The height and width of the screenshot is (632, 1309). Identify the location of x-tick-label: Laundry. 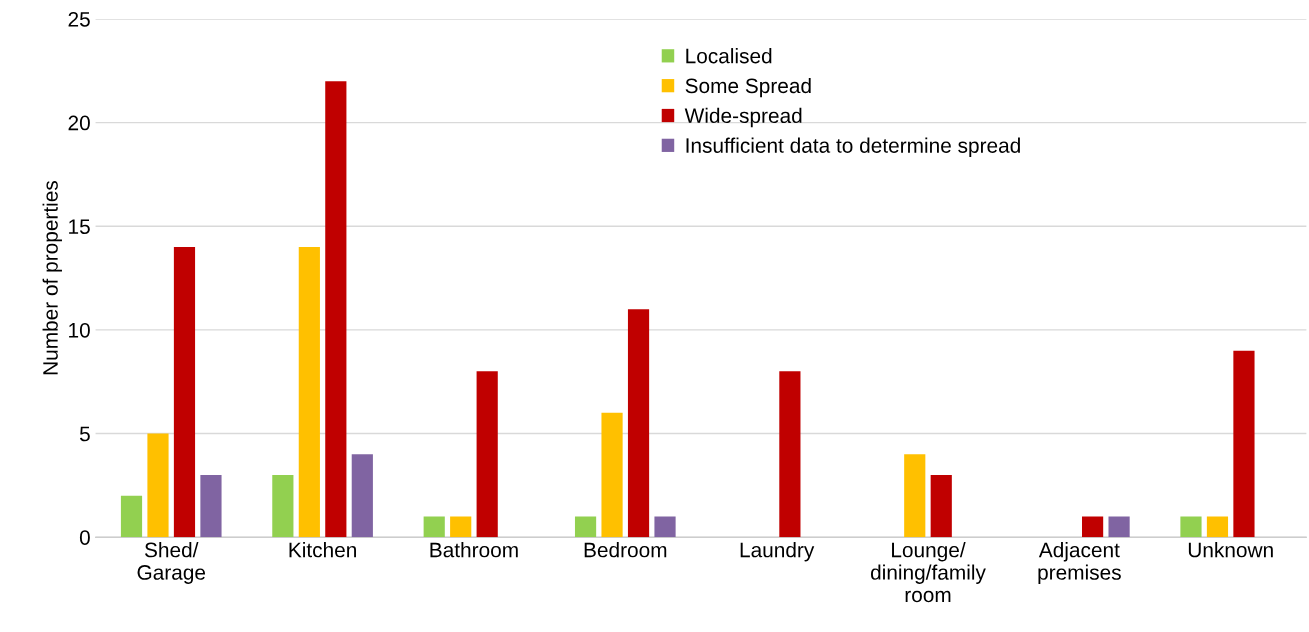
(777, 552).